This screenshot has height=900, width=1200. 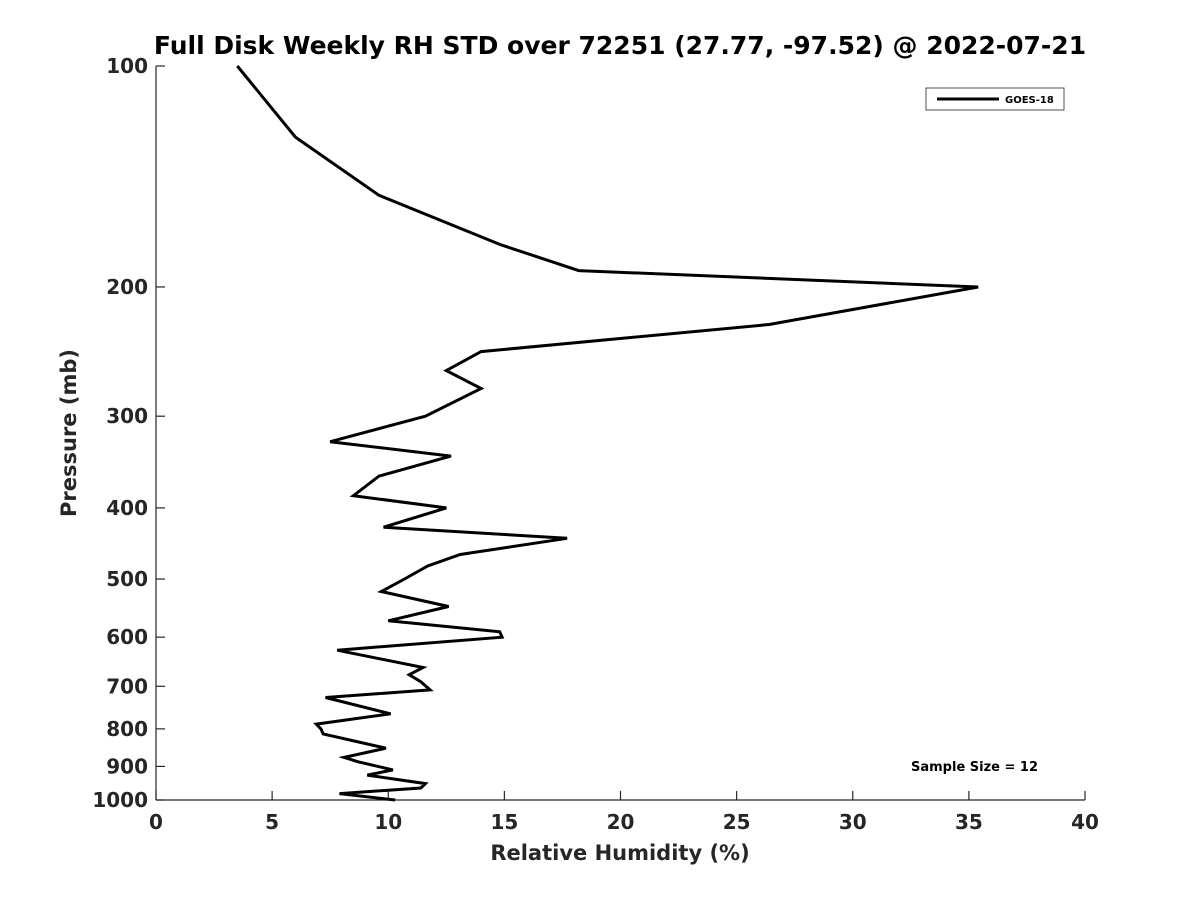 What do you see at coordinates (156, 822) in the screenshot?
I see `x-tick-label: 0` at bounding box center [156, 822].